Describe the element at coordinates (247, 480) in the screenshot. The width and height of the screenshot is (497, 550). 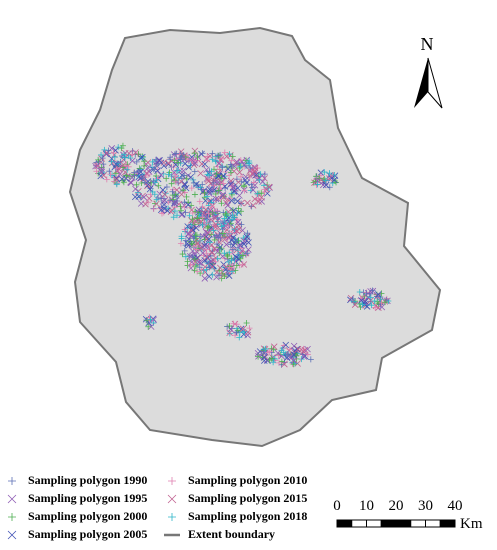
I see `legend-label: Sampling polygon 2010` at that location.